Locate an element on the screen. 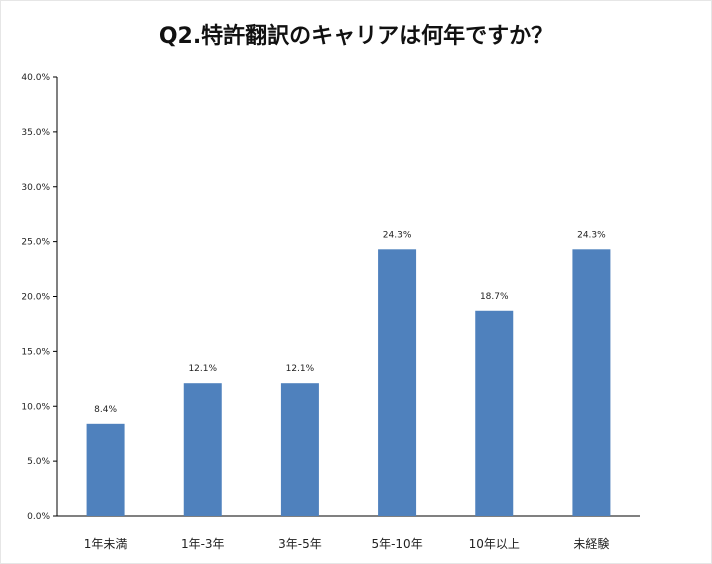  category-label: 5年-10年 is located at coordinates (396, 544).